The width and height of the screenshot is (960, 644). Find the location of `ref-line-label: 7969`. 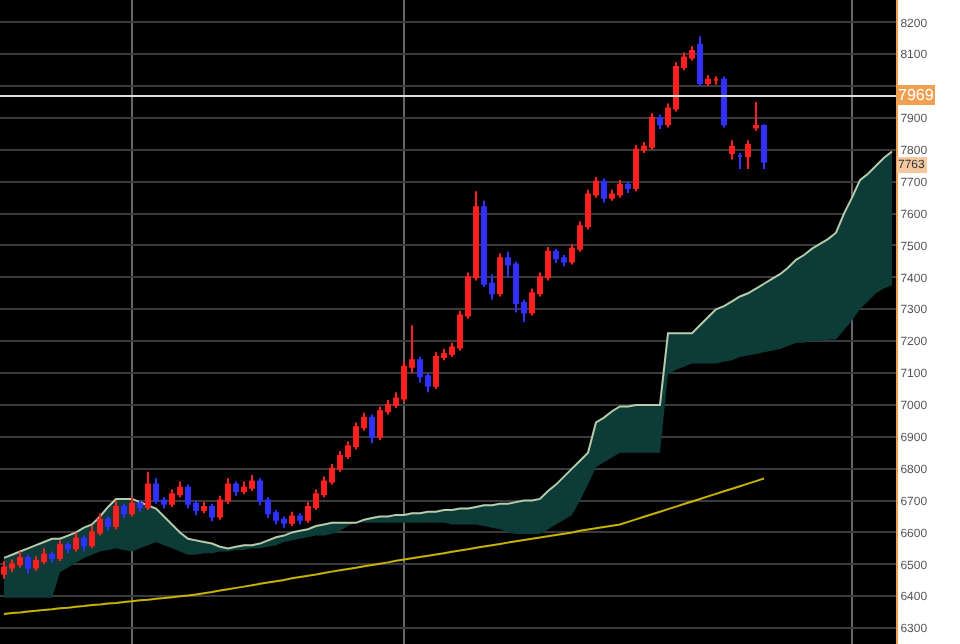

ref-line-label: 7969 is located at coordinates (916, 95).